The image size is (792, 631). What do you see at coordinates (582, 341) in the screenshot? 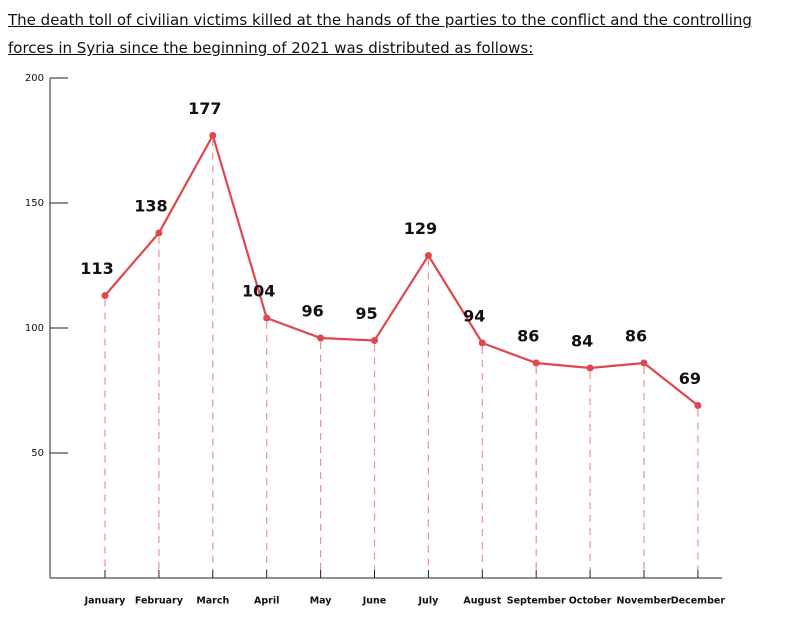
I see `data-label: 84` at bounding box center [582, 341].